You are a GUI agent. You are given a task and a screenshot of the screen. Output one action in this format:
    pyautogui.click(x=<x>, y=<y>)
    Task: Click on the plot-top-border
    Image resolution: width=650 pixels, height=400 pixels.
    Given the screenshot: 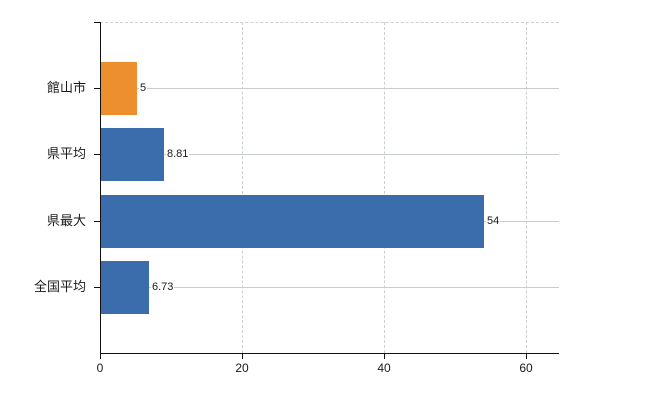 What is the action you would take?
    pyautogui.click(x=329, y=22)
    